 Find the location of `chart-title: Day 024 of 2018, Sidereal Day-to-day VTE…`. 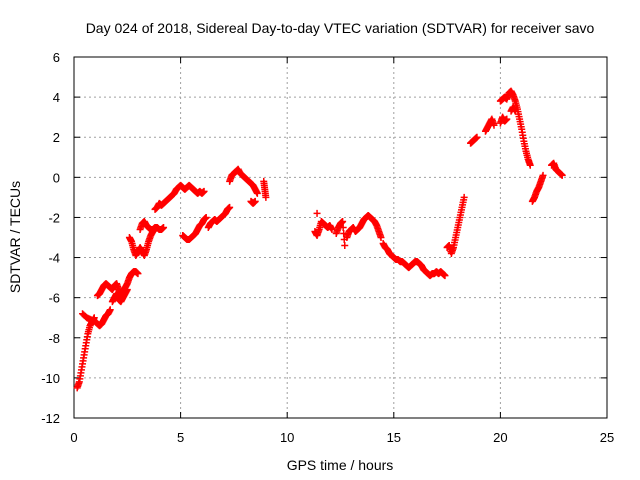

chart-title: Day 024 of 2018, Sidereal Day-to-day VTE… is located at coordinates (340, 28).